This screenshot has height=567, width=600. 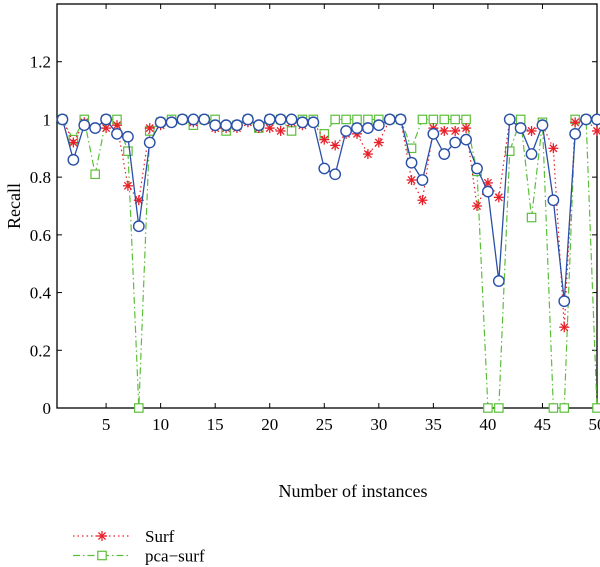 What do you see at coordinates (40, 177) in the screenshot?
I see `y-tick-label: 0.8` at bounding box center [40, 177].